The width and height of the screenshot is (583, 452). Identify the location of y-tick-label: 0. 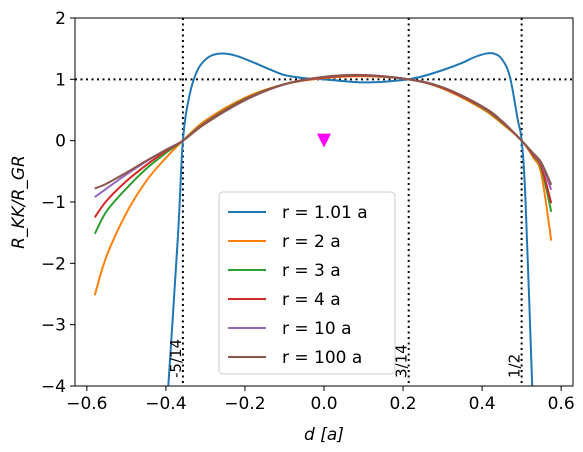
(60, 142).